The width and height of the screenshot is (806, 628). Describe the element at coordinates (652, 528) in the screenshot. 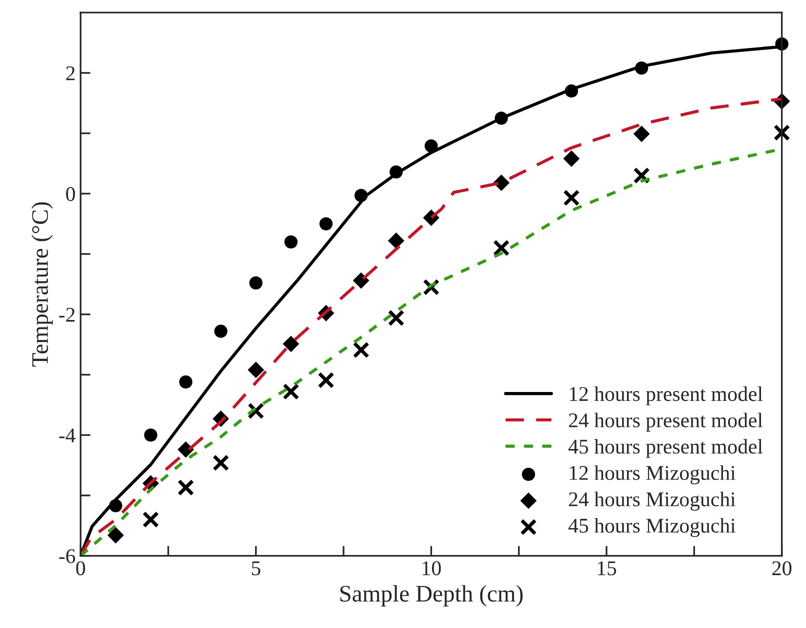

I see `legend-label: 45 hours Mizoguchi` at that location.